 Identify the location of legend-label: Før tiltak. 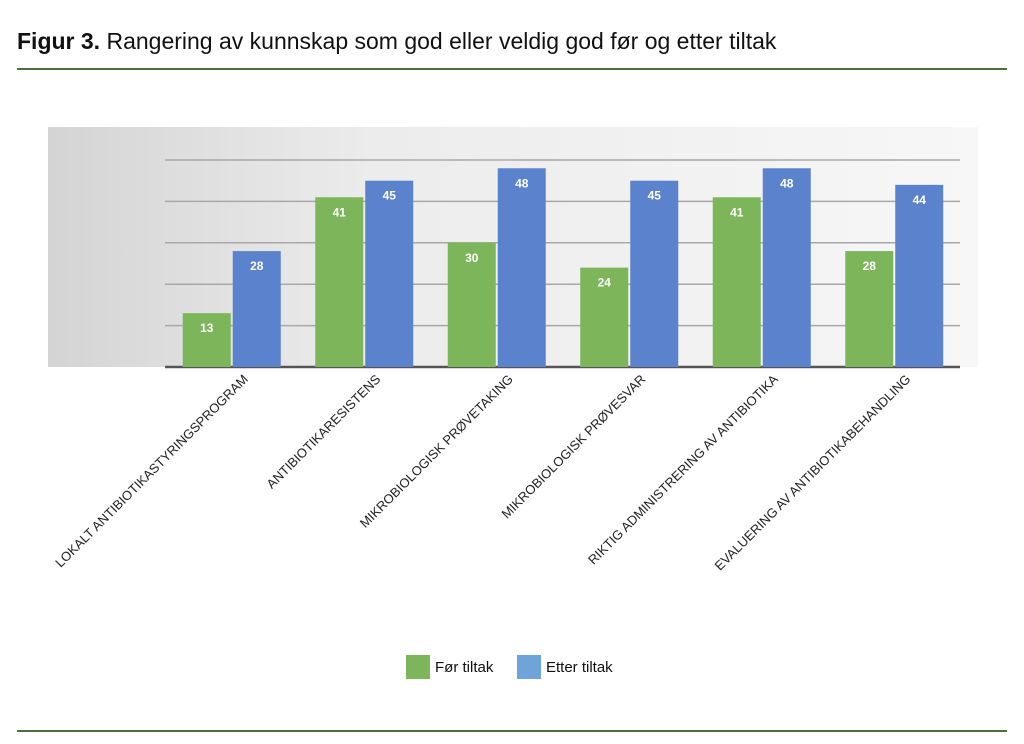
(464, 667).